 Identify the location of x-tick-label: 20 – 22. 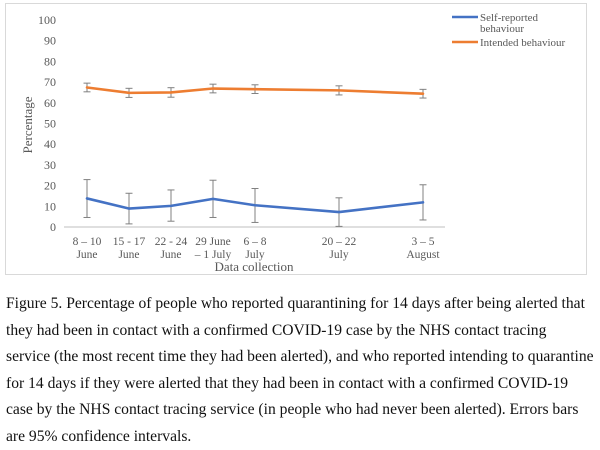
(339, 242).